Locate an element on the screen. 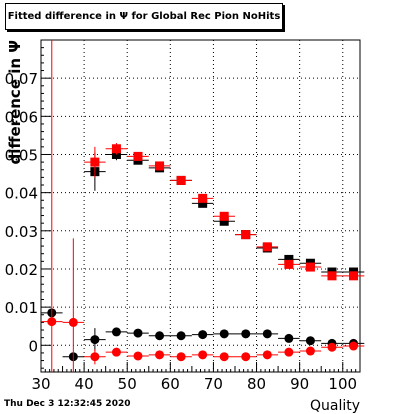 The image size is (400, 414). y-tick-label: 0.02 is located at coordinates (21, 270).